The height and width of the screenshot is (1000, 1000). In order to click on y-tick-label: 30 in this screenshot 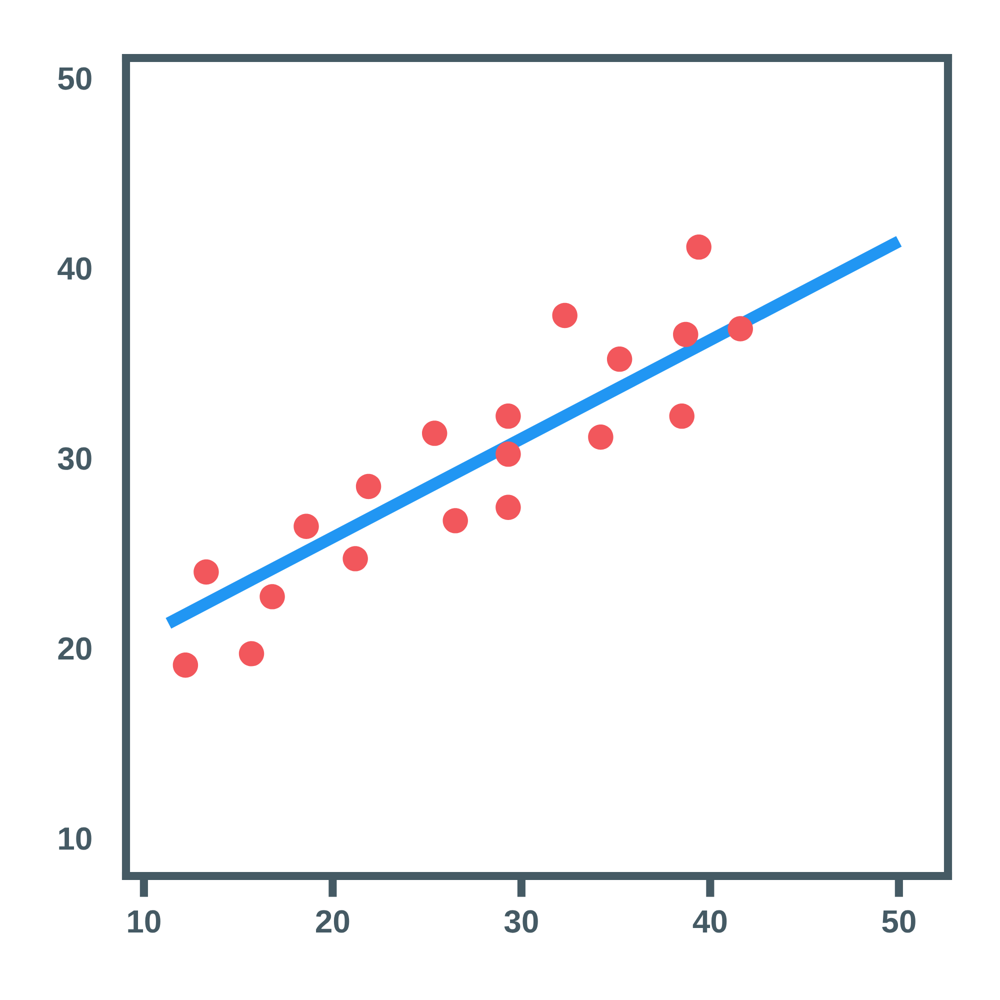, I will do `click(75, 458)`.